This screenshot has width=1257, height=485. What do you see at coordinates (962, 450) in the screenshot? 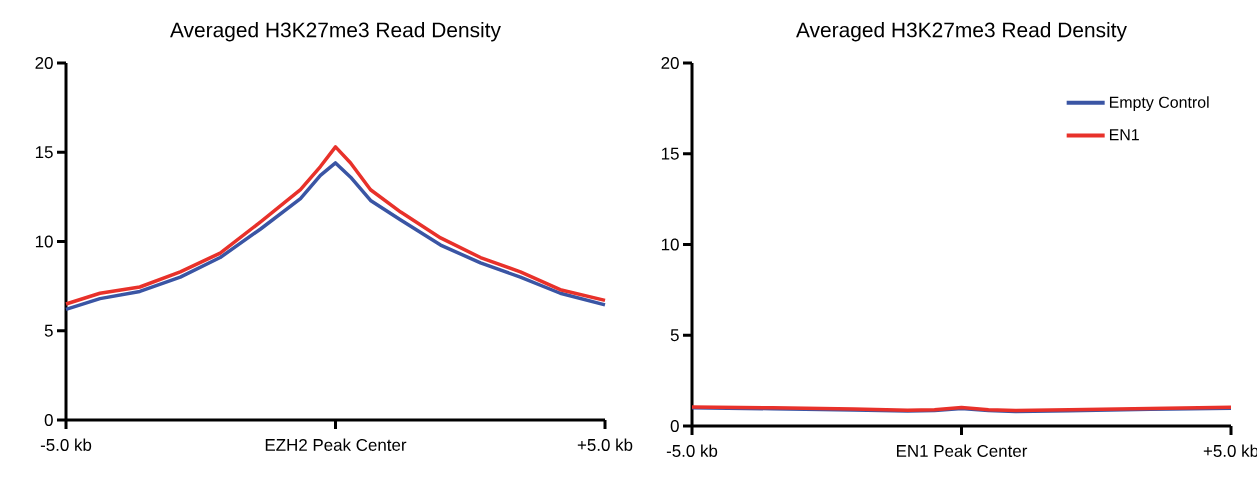
I see `x-tick-label: EN1 Peak Center` at bounding box center [962, 450].